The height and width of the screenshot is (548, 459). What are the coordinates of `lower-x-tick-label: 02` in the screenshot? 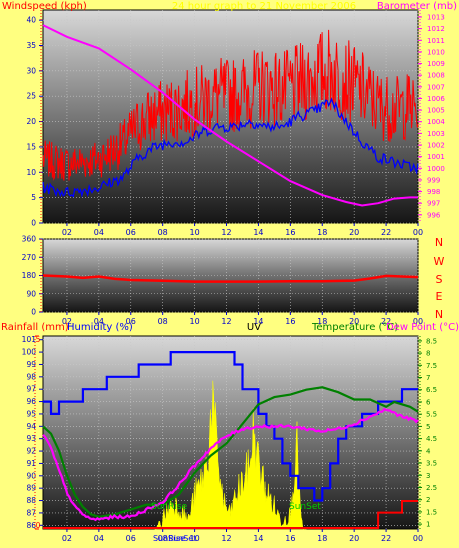 It's located at (67, 538).